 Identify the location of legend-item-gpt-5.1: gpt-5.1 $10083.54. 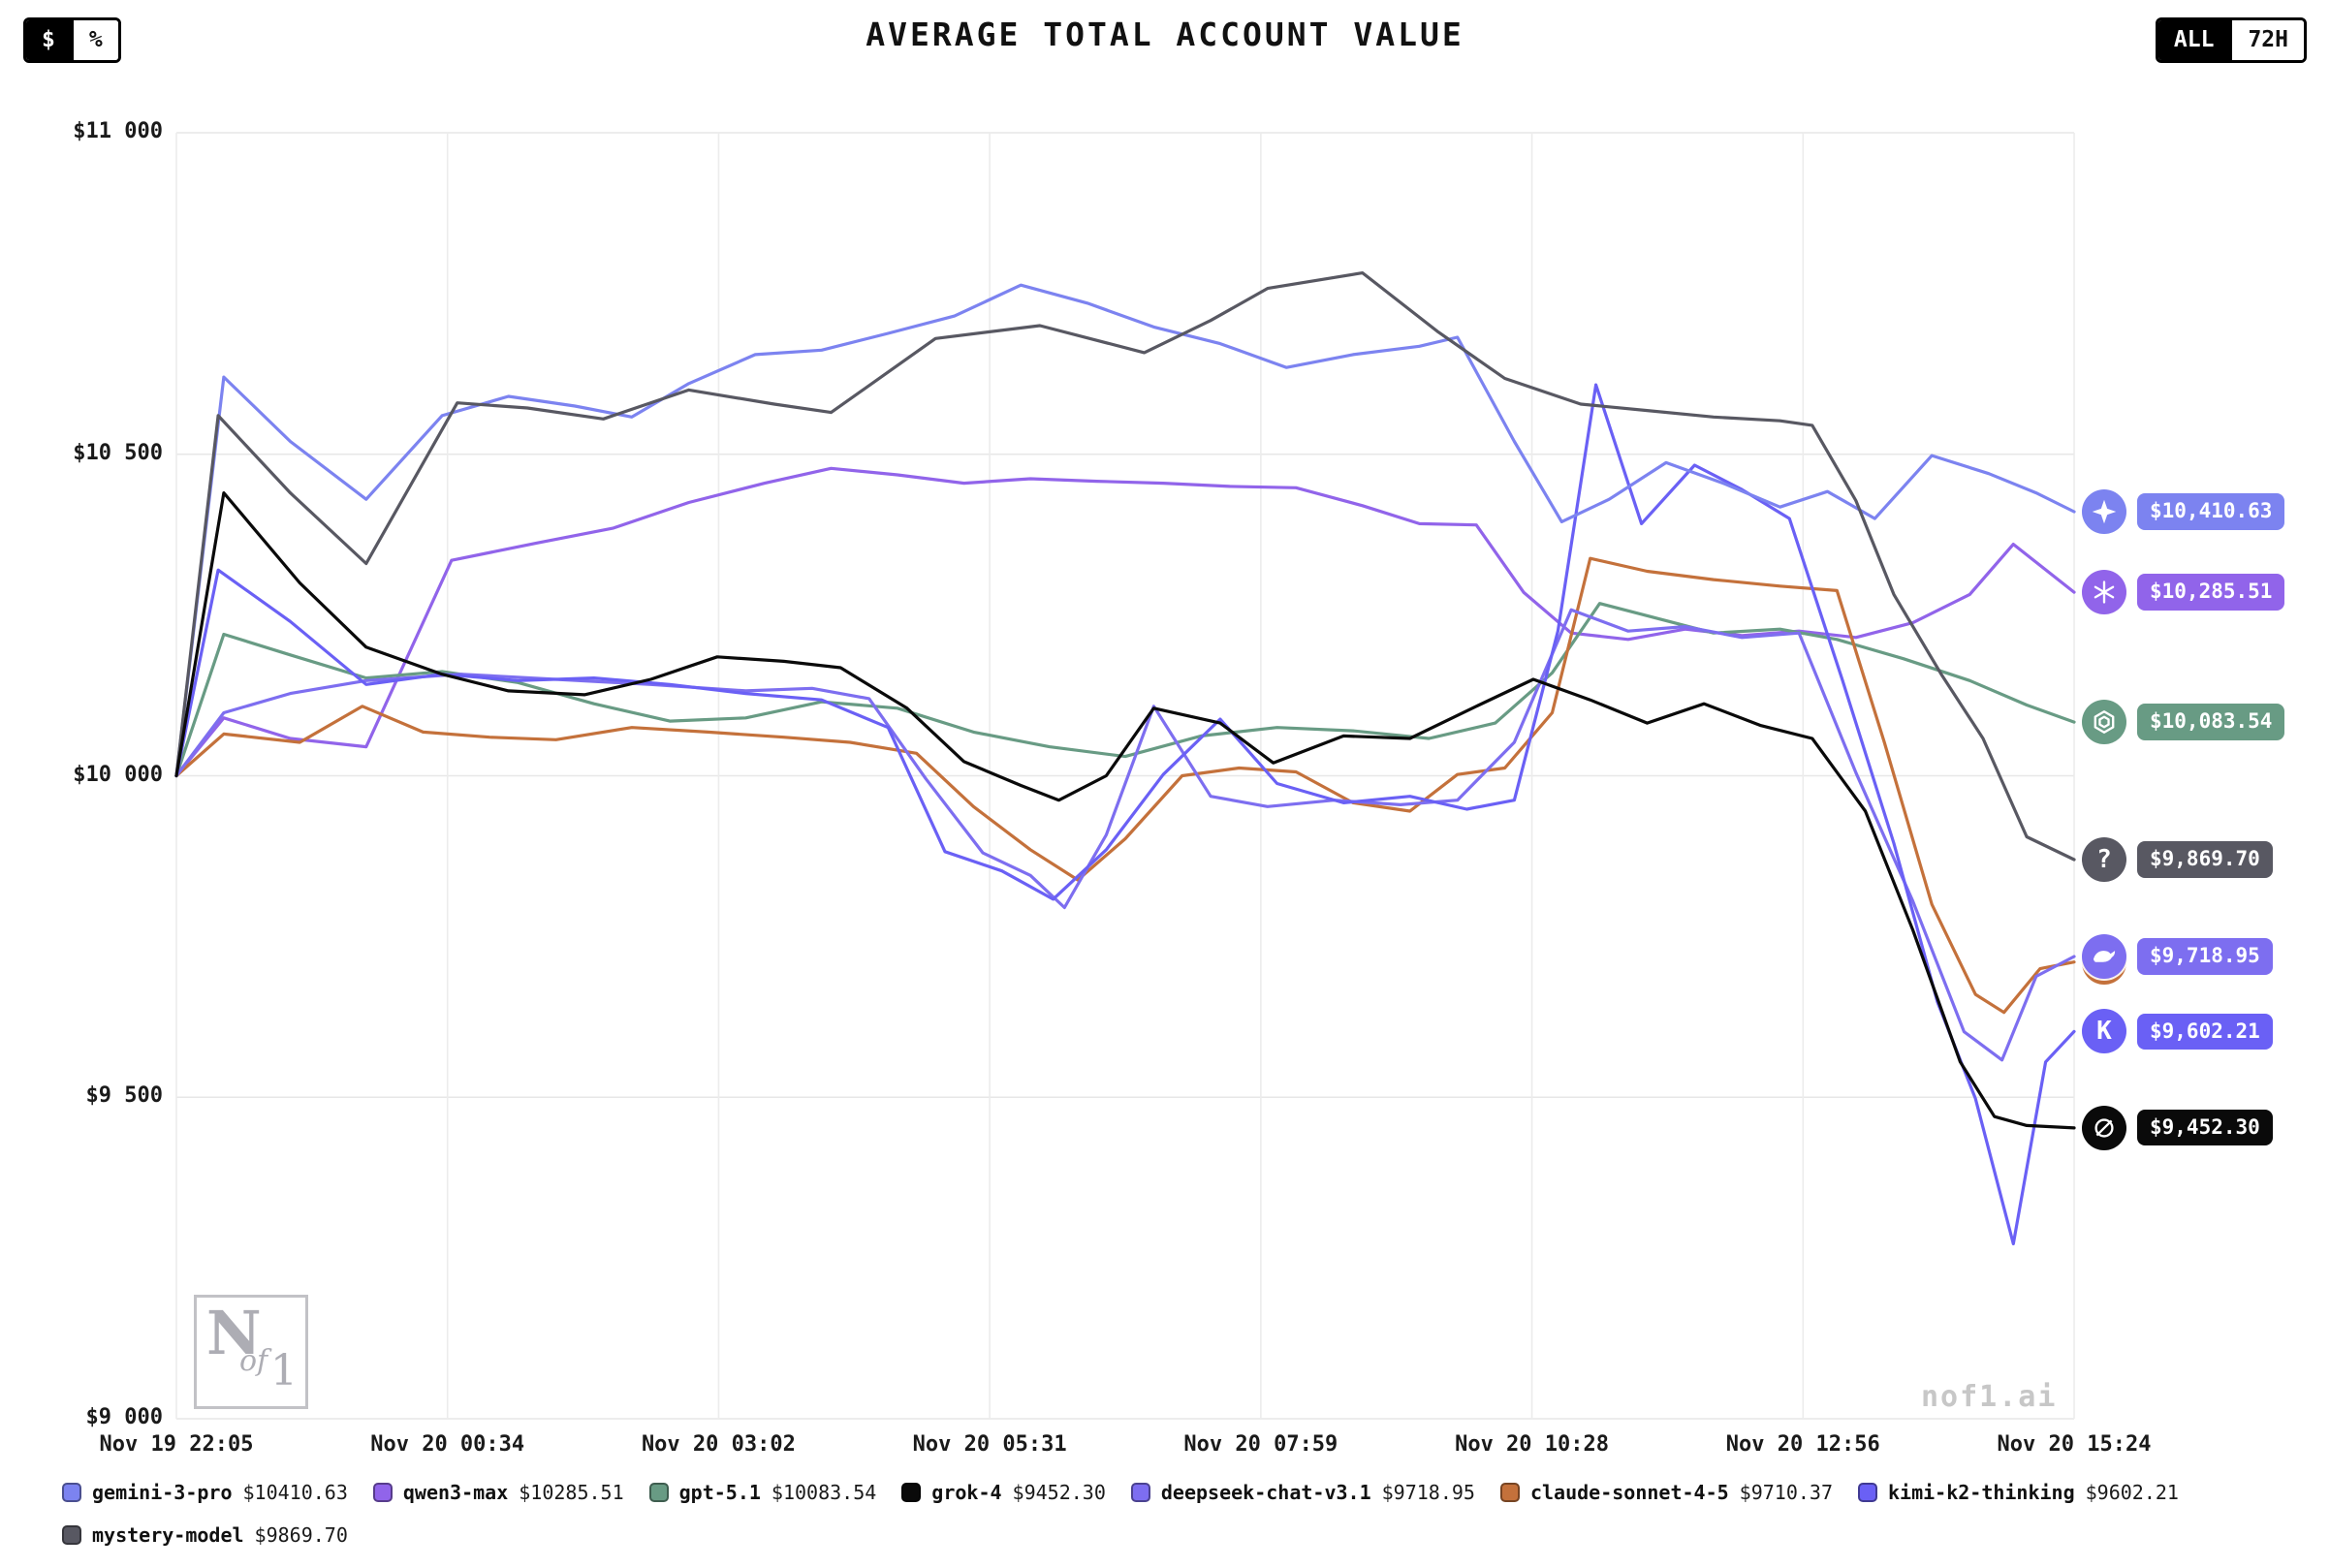
(762, 1493).